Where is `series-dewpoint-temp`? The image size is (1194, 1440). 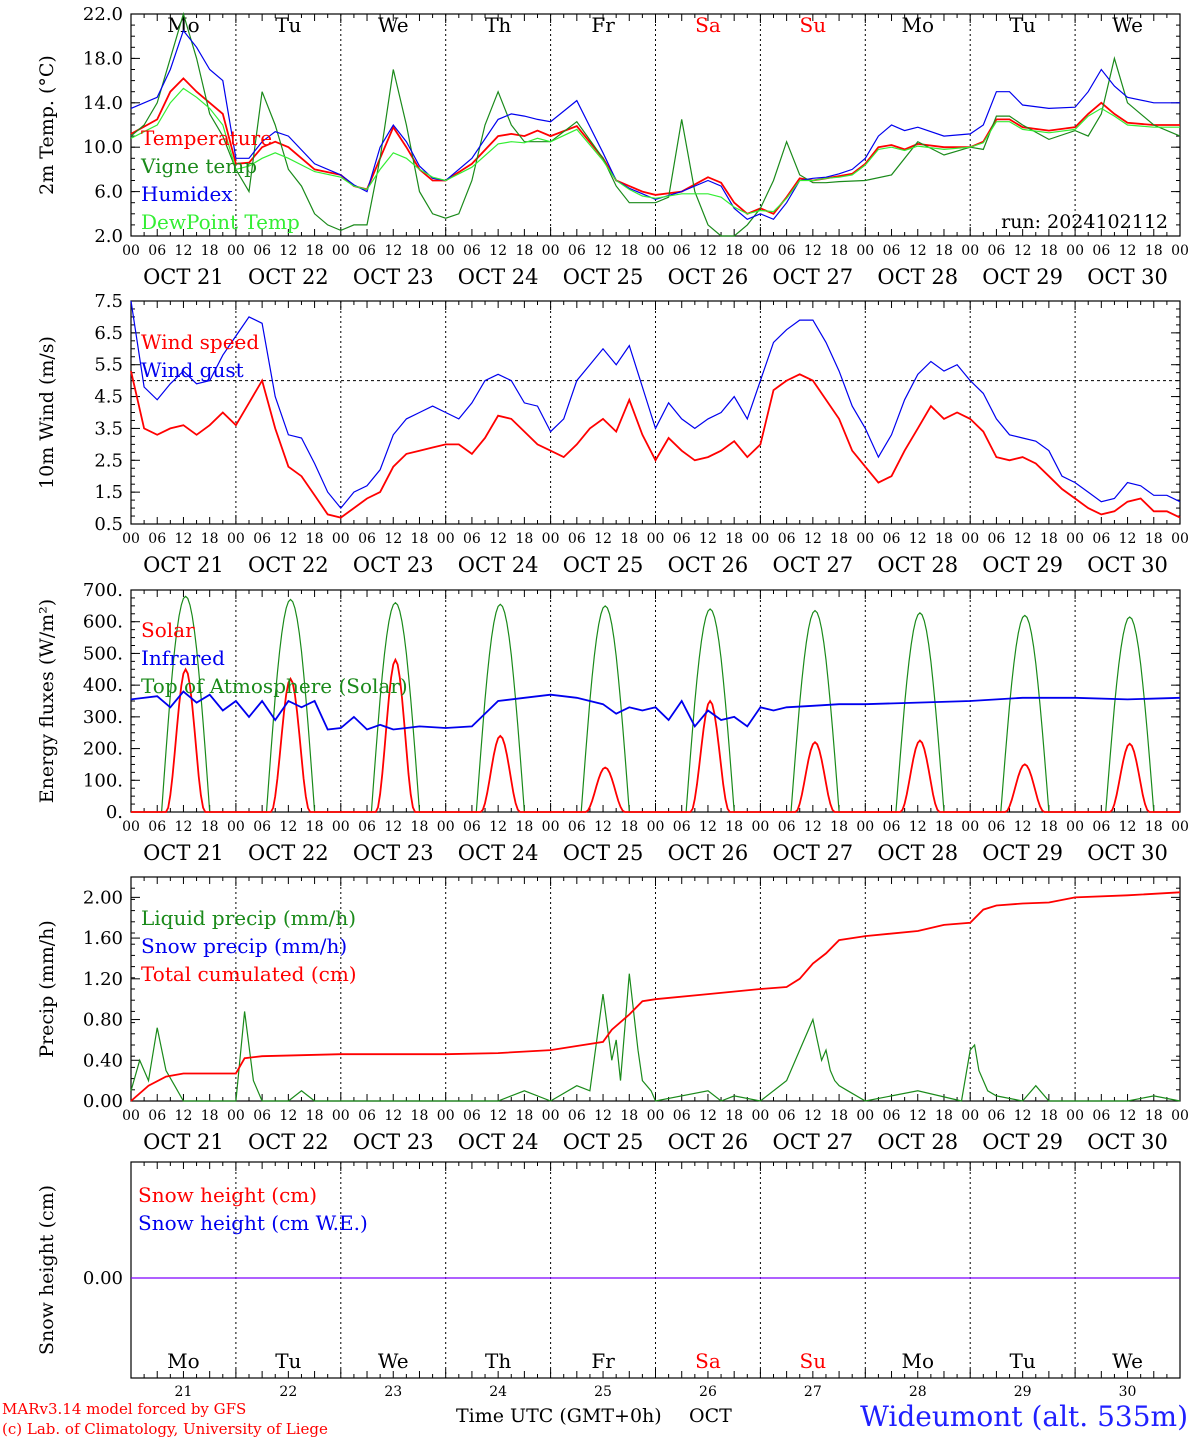 series-dewpoint-temp is located at coordinates (655, 151).